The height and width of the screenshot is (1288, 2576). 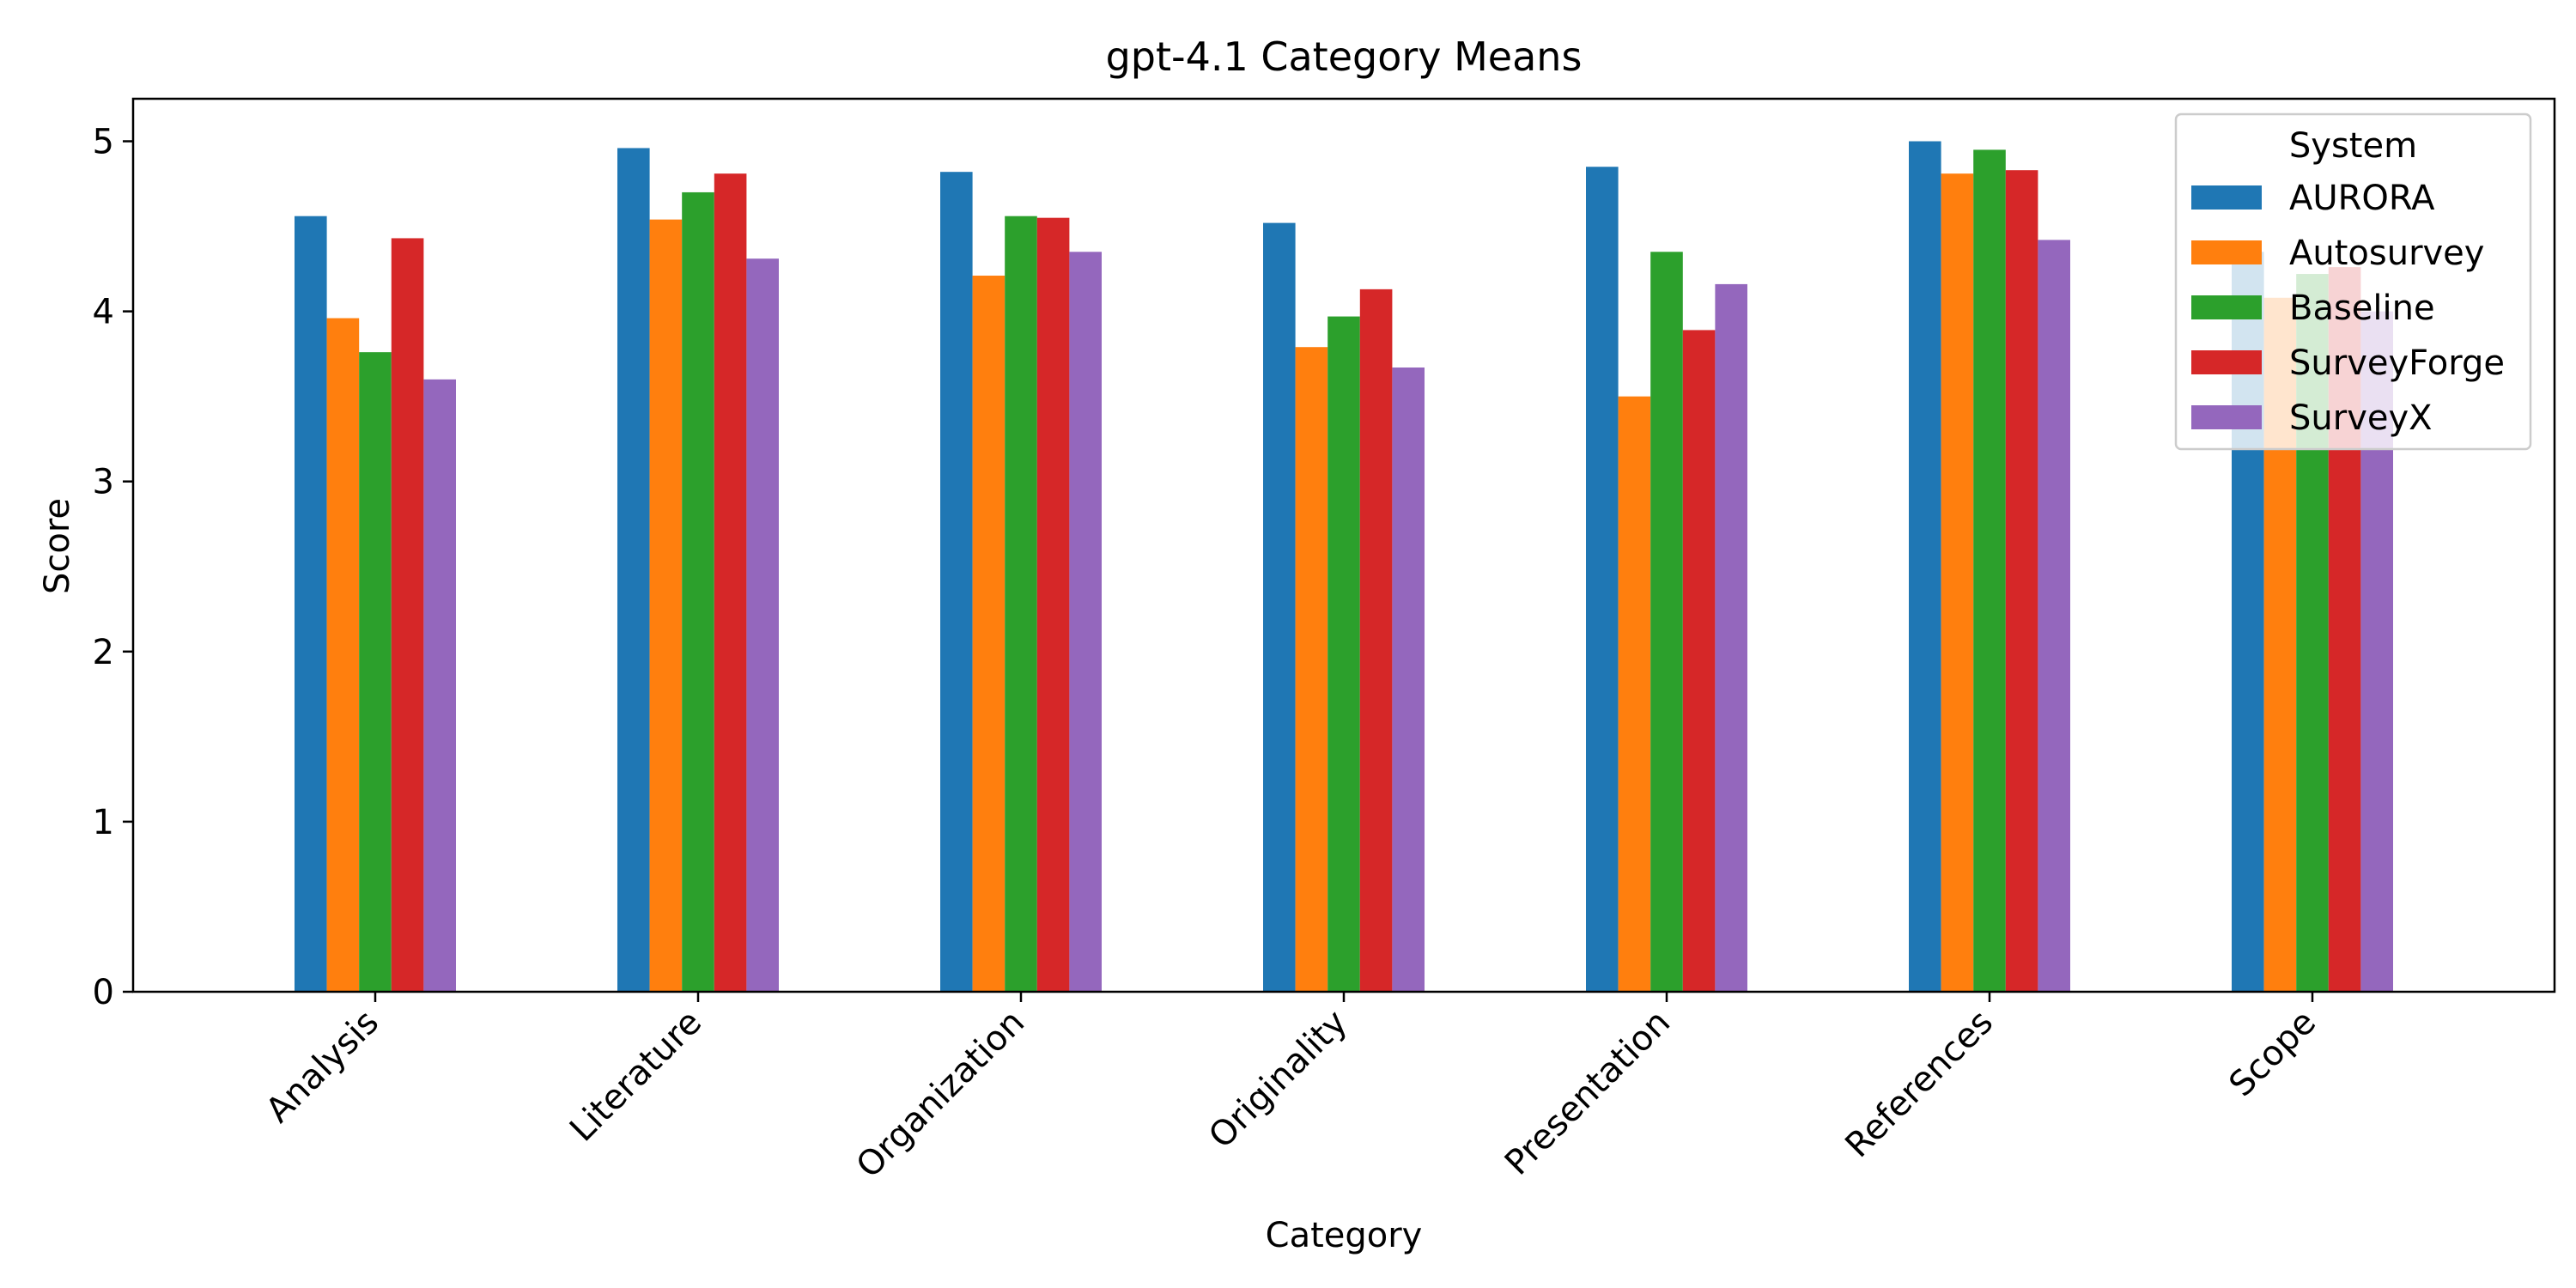 What do you see at coordinates (1278, 1080) in the screenshot?
I see `x-tick-label-originality: Originality` at bounding box center [1278, 1080].